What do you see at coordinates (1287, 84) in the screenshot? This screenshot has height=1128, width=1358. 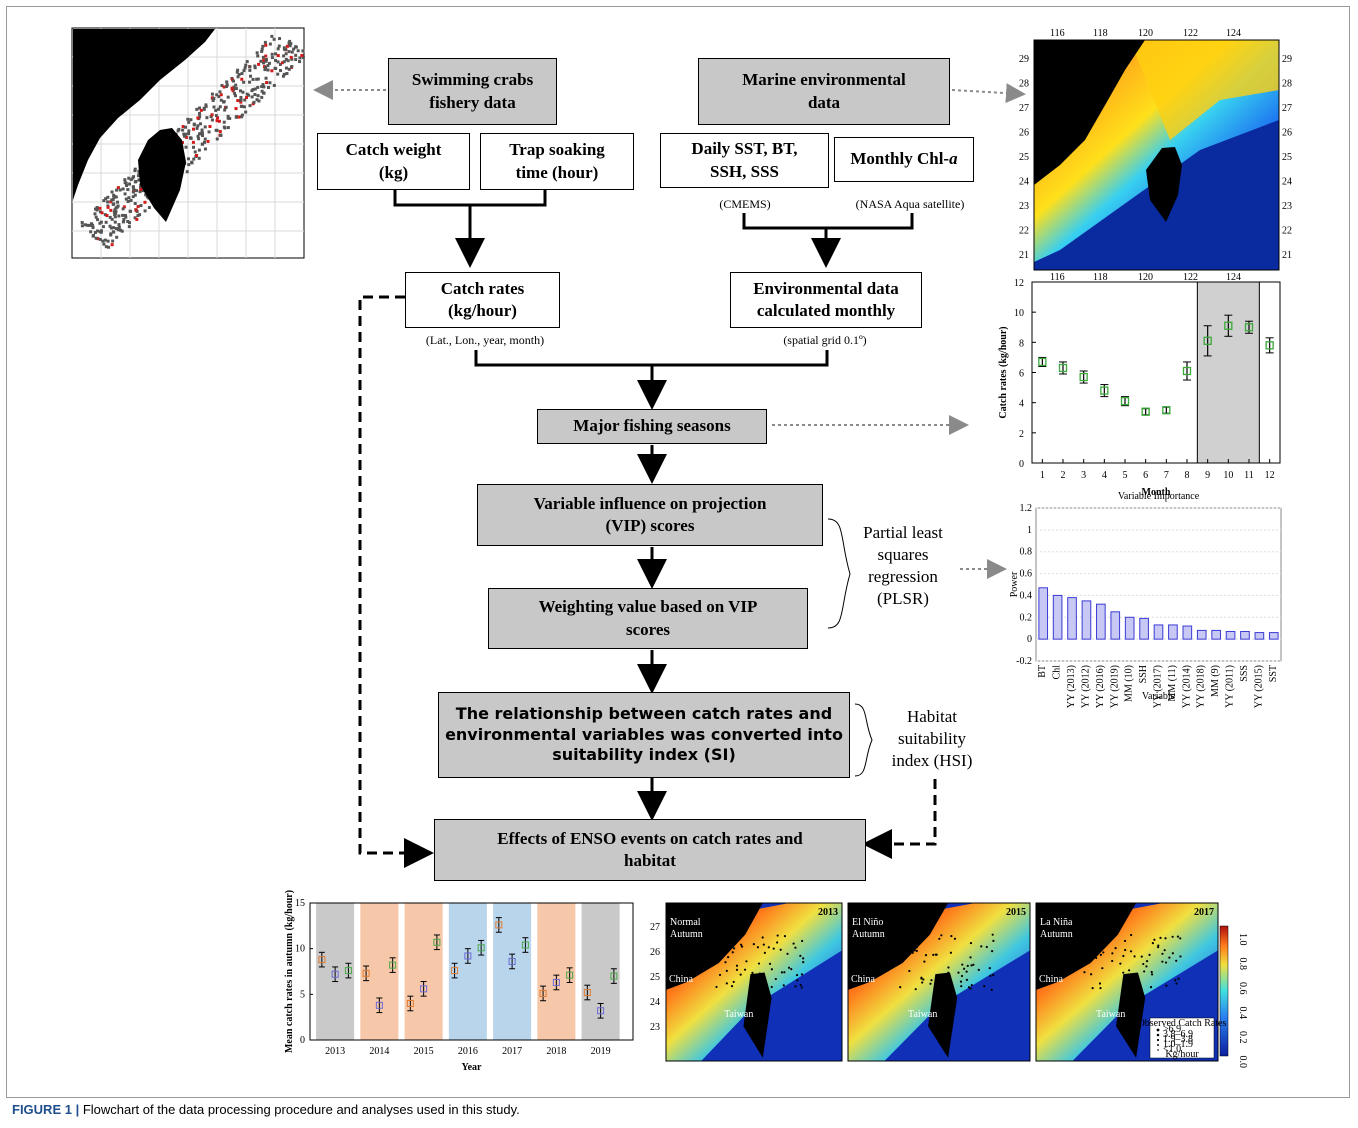 I see `sst-right-tick: 28` at bounding box center [1287, 84].